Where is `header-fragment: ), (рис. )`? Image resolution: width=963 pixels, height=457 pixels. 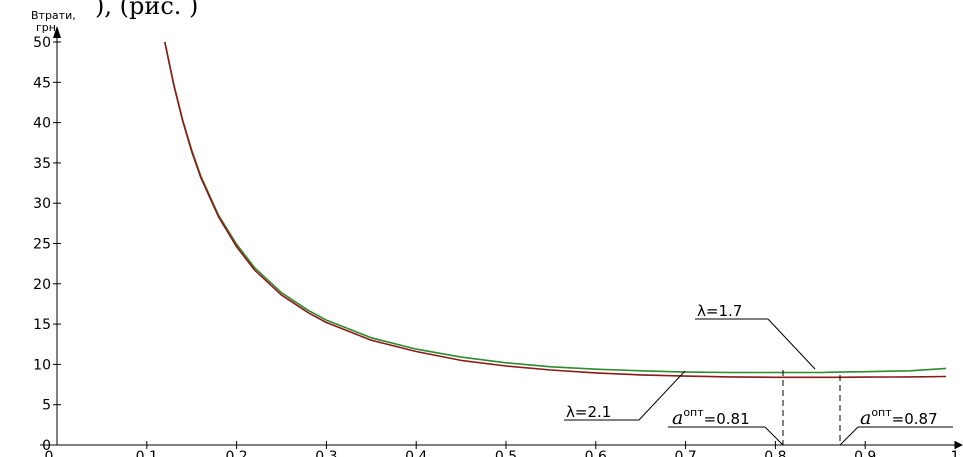
header-fragment: ), (рис. ) is located at coordinates (146, 10).